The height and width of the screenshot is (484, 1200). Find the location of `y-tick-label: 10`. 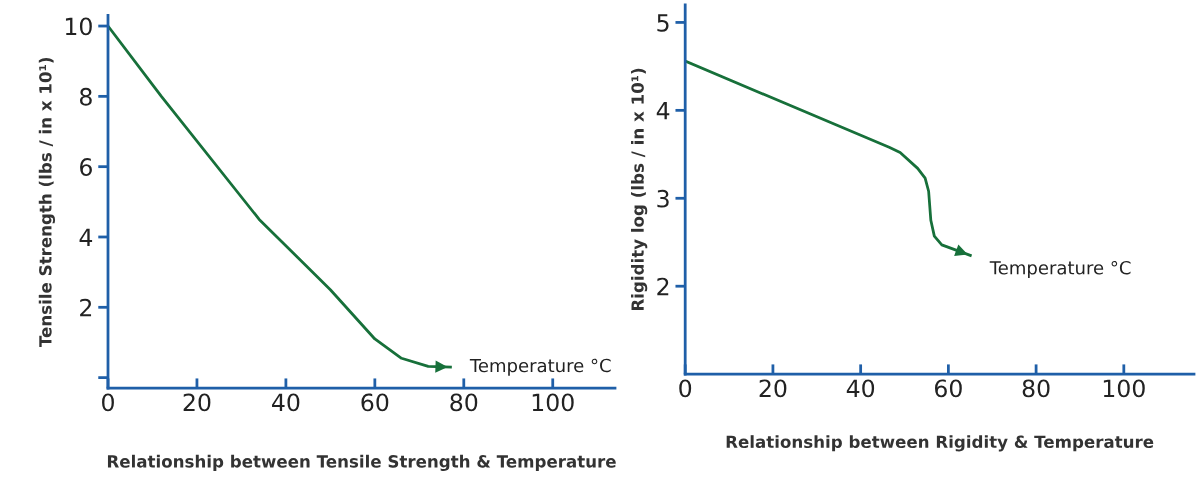

y-tick-label: 10 is located at coordinates (78, 26).